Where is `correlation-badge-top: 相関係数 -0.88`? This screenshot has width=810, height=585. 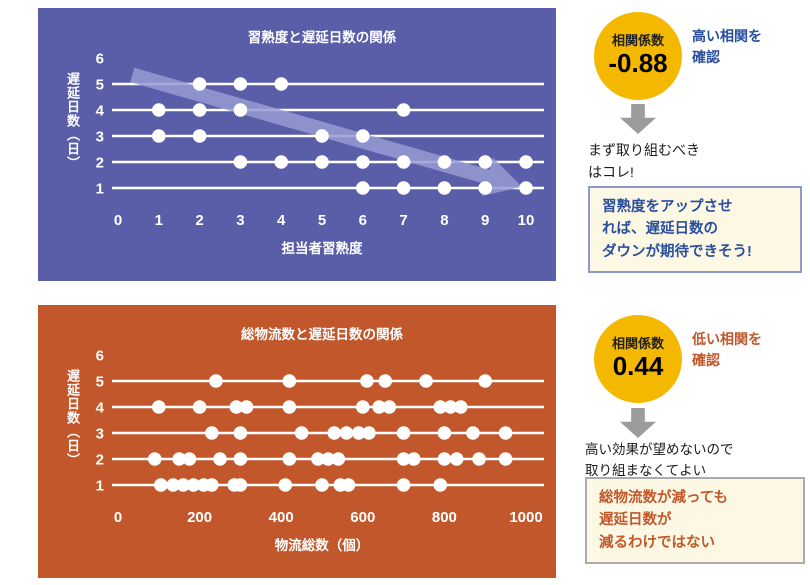 correlation-badge-top: 相関係数 -0.88 is located at coordinates (638, 56).